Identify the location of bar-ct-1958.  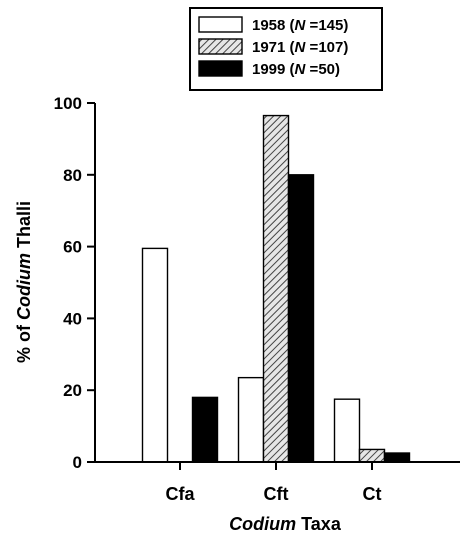
(347, 430).